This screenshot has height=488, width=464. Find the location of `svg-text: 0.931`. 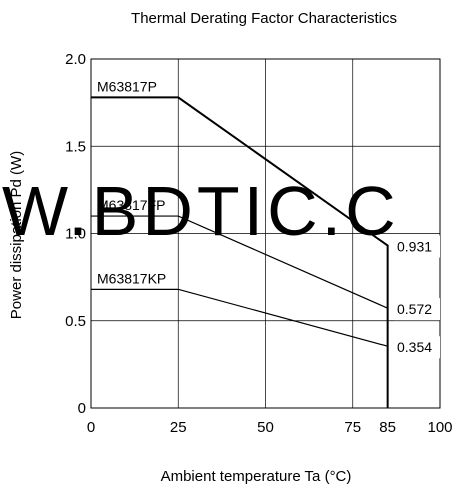

svg-text: 0.931 is located at coordinates (414, 247).